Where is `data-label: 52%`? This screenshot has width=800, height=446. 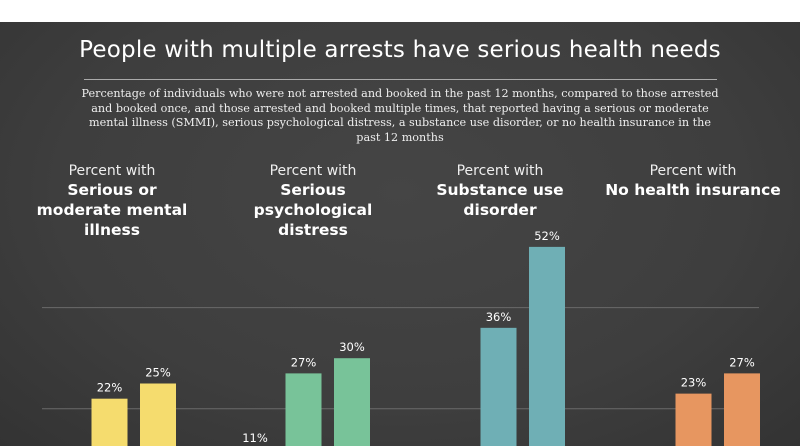 data-label: 52% is located at coordinates (547, 236).